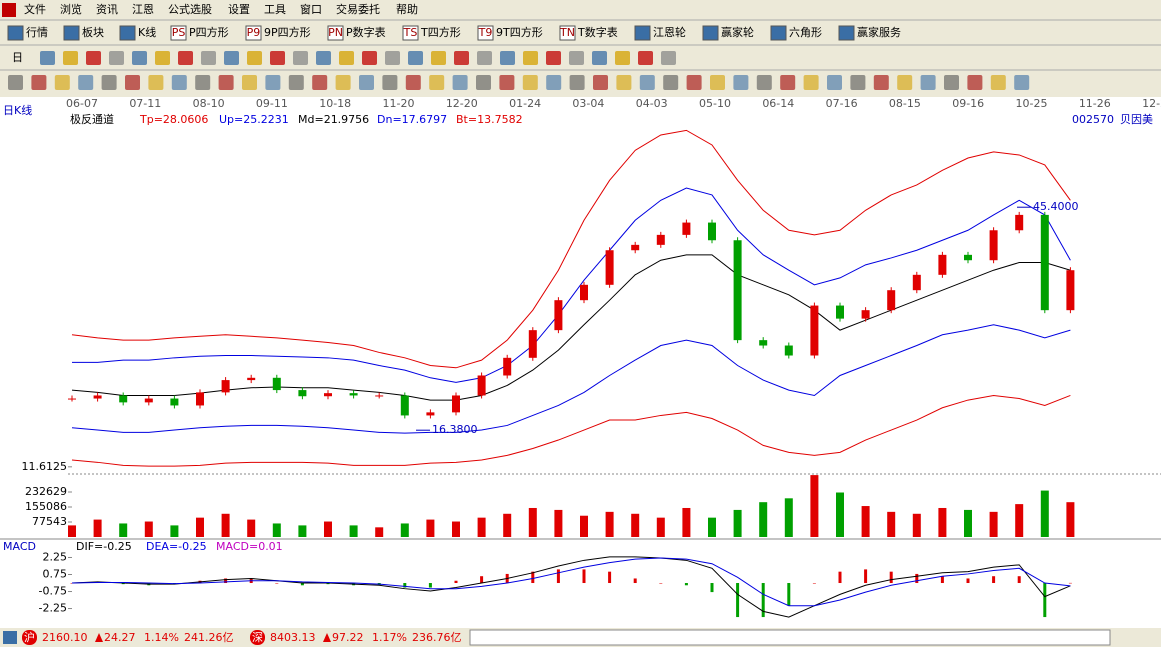 The image size is (1161, 651). What do you see at coordinates (597, 32) in the screenshot?
I see `toolbar-button: T数字表` at bounding box center [597, 32].